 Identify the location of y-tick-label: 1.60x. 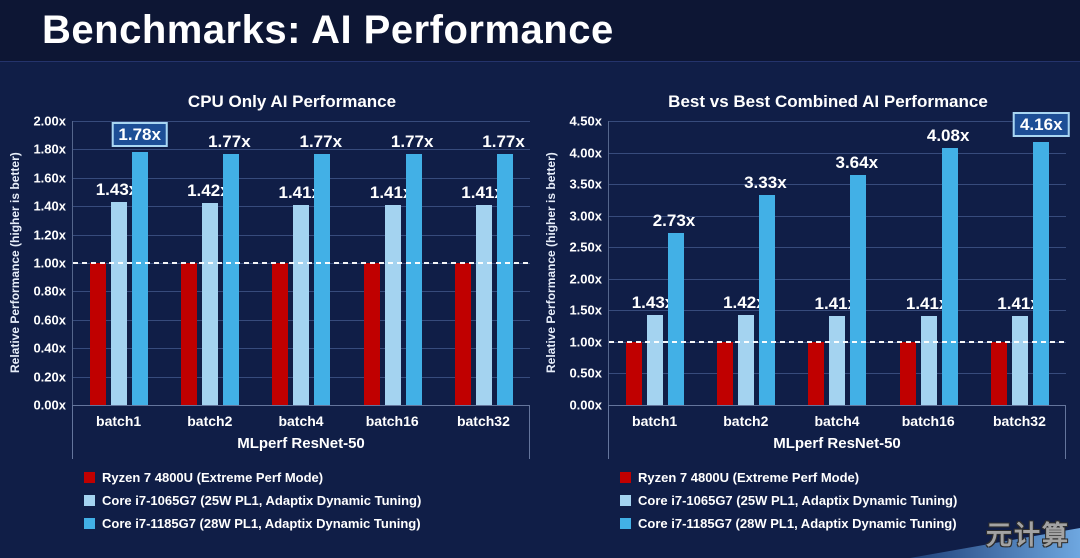
(49, 178).